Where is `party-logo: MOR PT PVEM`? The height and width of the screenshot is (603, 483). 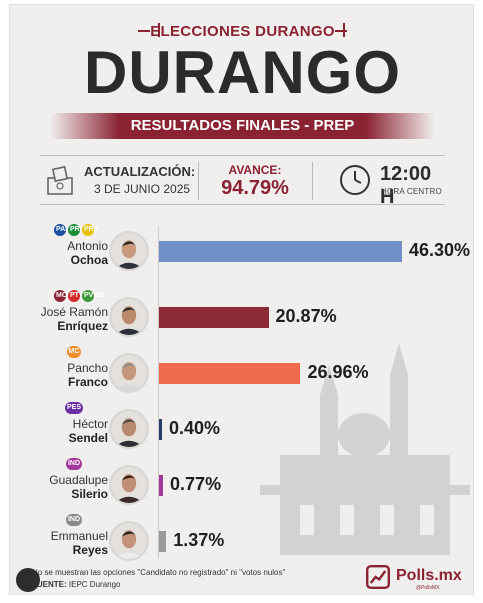 party-logo: MOR PT PVEM is located at coordinates (79, 296).